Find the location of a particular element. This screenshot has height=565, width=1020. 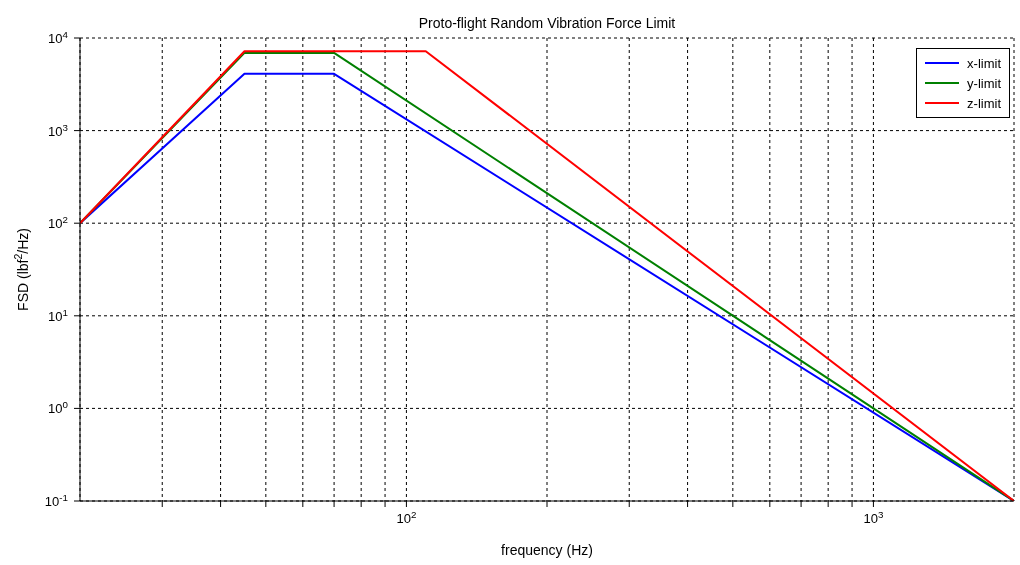

legend-label: y-limit is located at coordinates (984, 83).